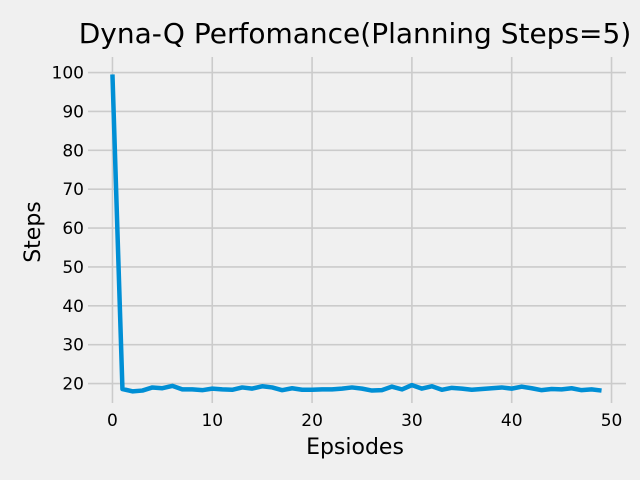  I want to click on y-tick-label: 90, so click(73, 112).